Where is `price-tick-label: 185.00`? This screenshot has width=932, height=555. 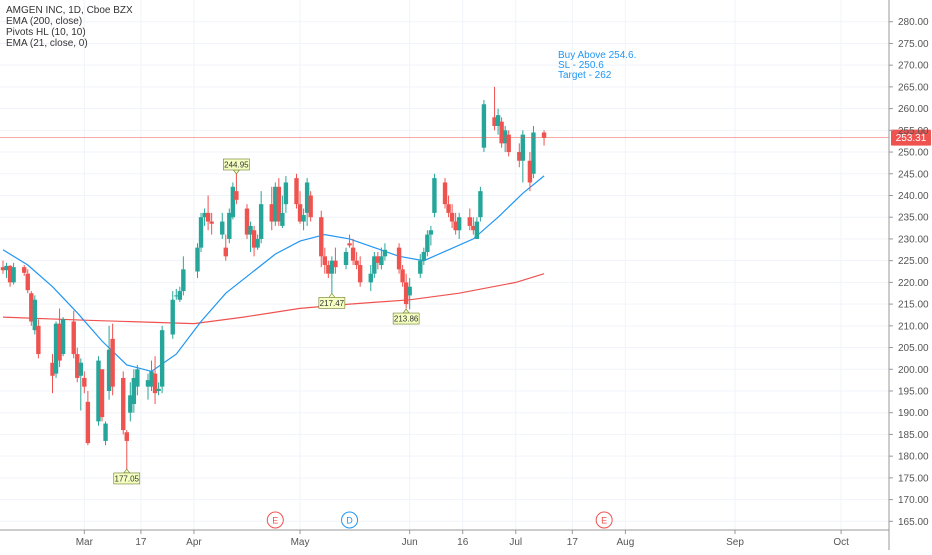 price-tick-label: 185.00 is located at coordinates (913, 435).